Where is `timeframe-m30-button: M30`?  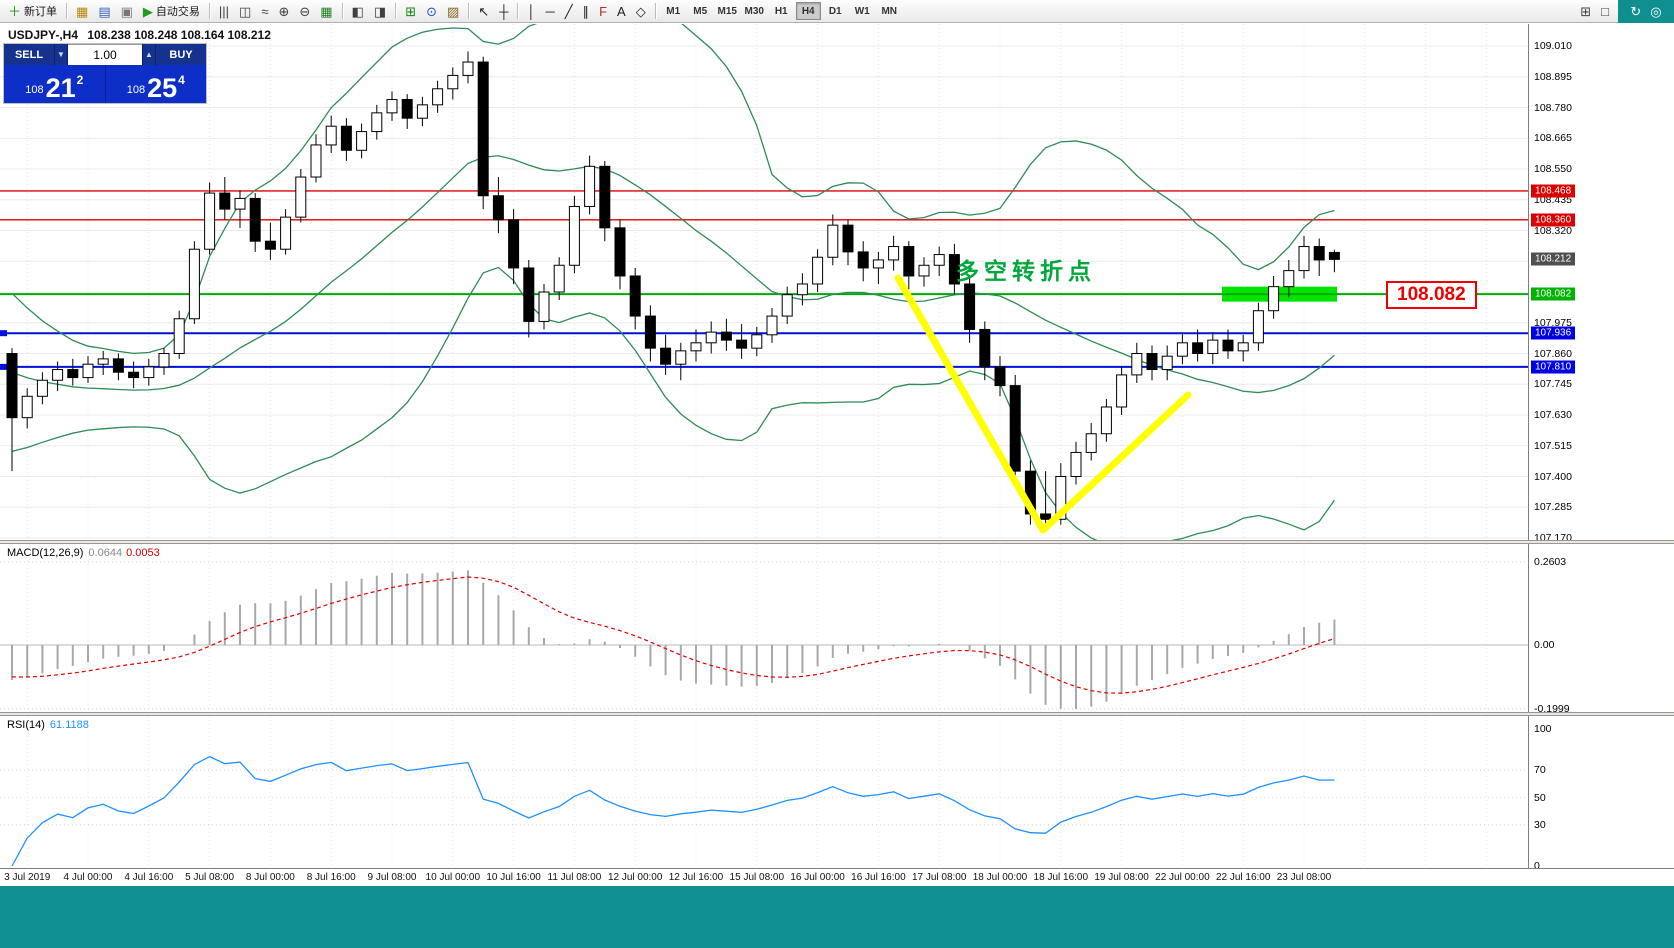
timeframe-m30-button: M30 is located at coordinates (754, 11).